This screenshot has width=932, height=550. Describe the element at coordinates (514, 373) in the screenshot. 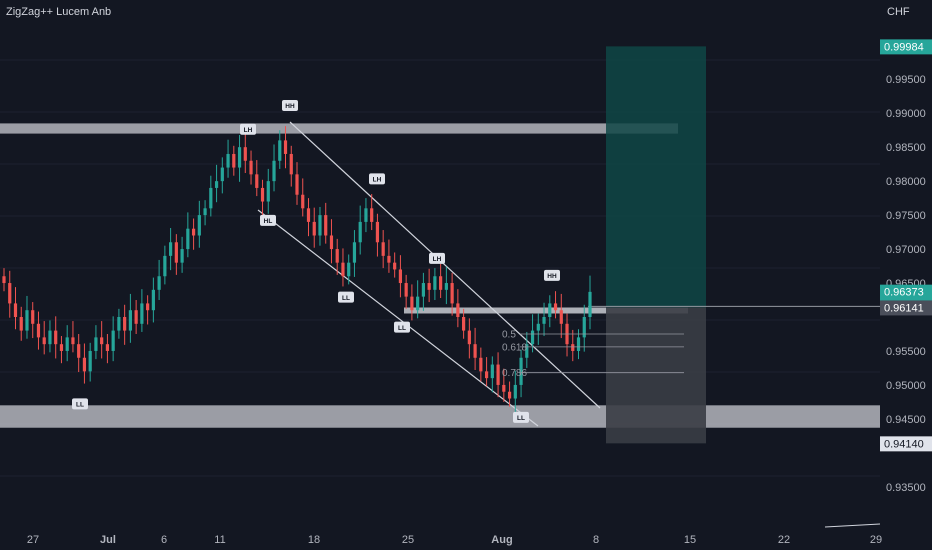

I see `fib-label: 0.786` at that location.